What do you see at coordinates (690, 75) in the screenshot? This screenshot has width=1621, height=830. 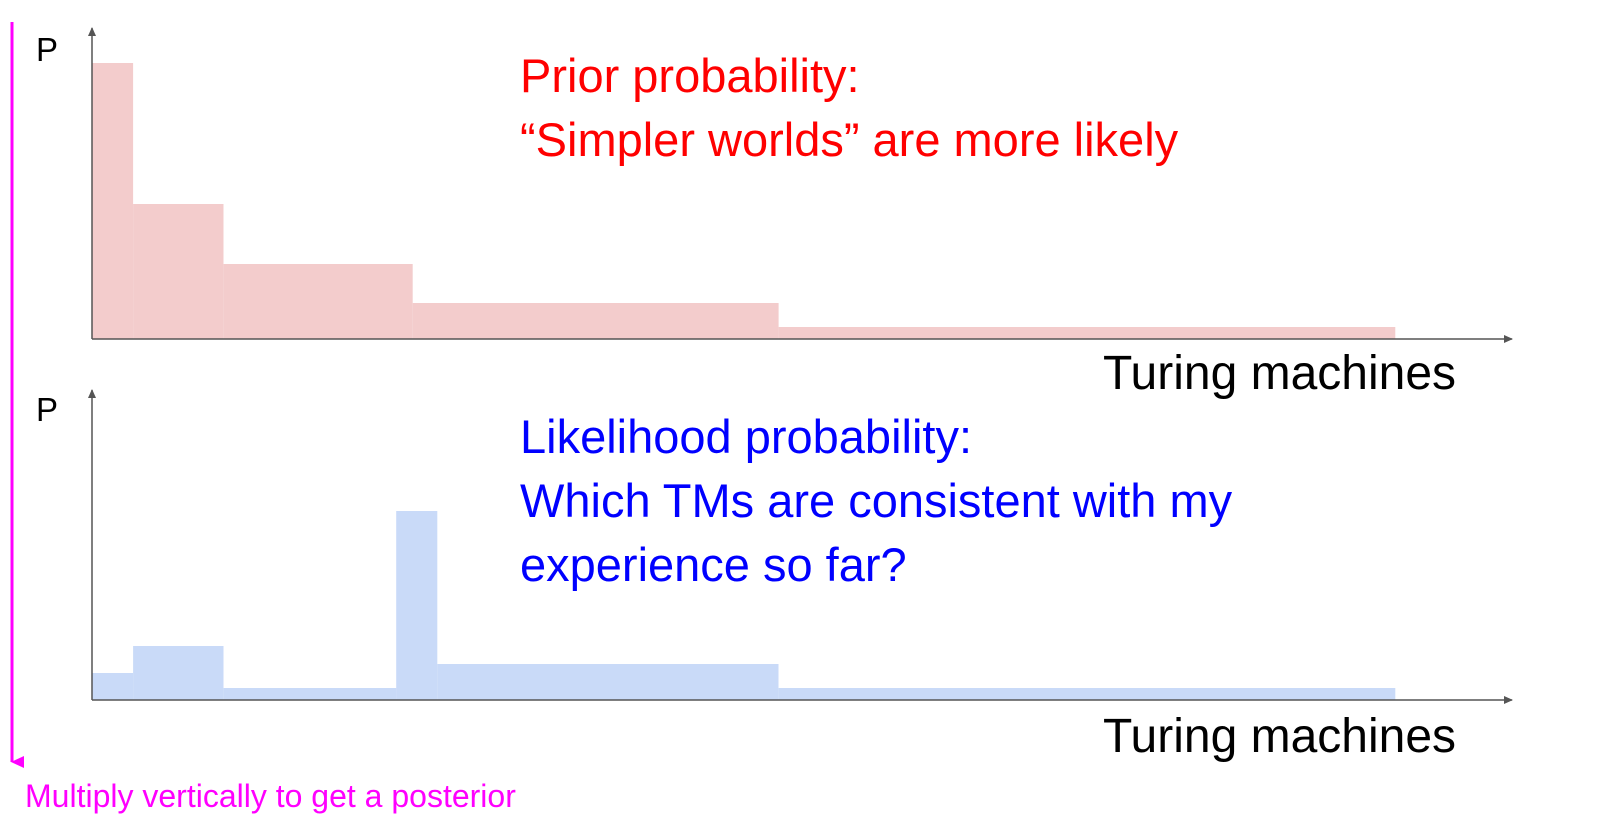 I see `prior-annotation-line-1: Prior probability:` at bounding box center [690, 75].